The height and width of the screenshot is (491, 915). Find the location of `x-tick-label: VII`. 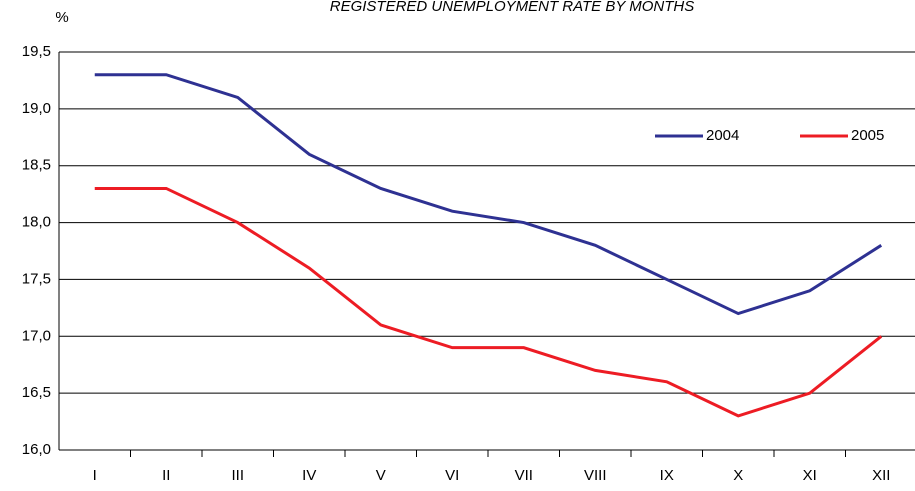

x-tick-label: VII is located at coordinates (524, 475).